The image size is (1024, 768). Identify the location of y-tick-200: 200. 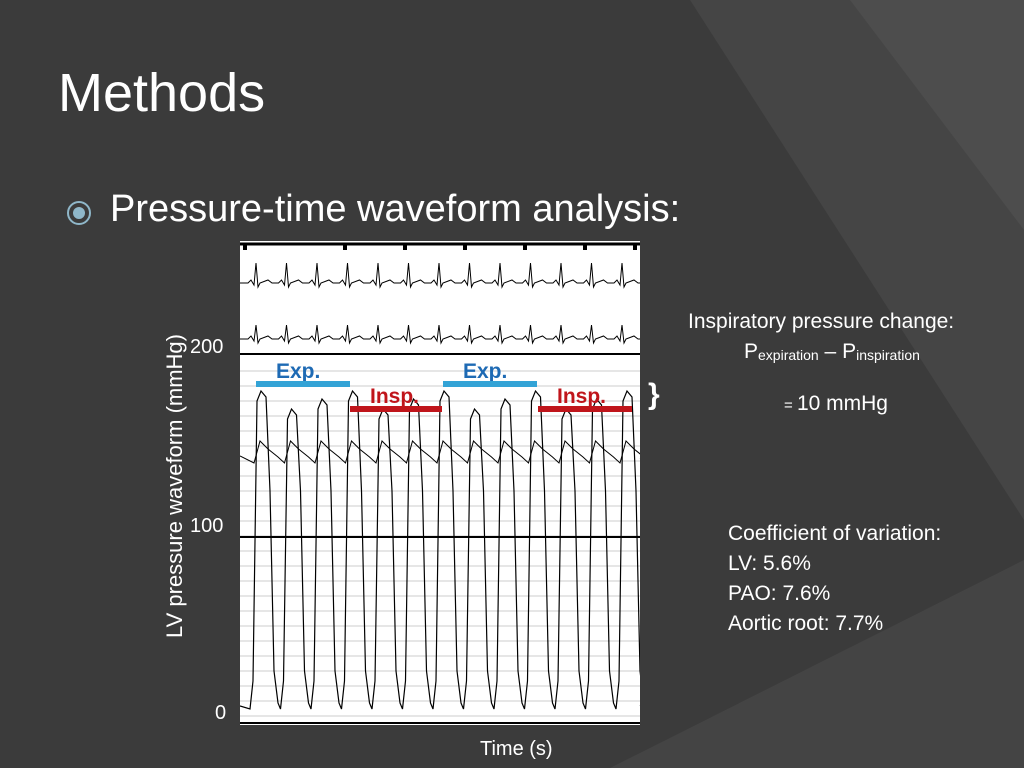
(207, 347).